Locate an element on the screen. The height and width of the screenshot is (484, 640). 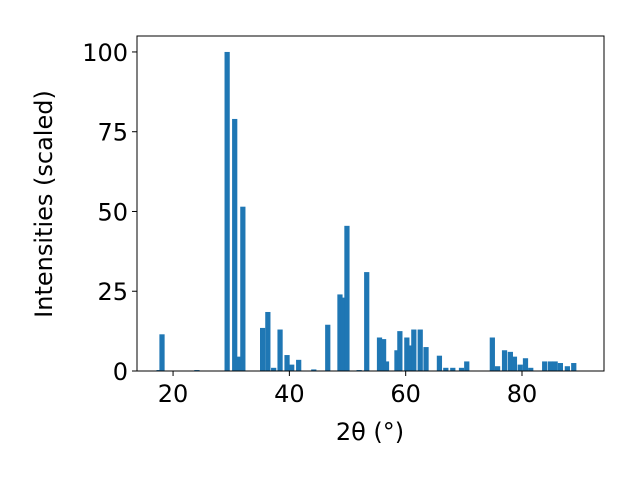
y-tick-label: 0 is located at coordinates (120, 372).